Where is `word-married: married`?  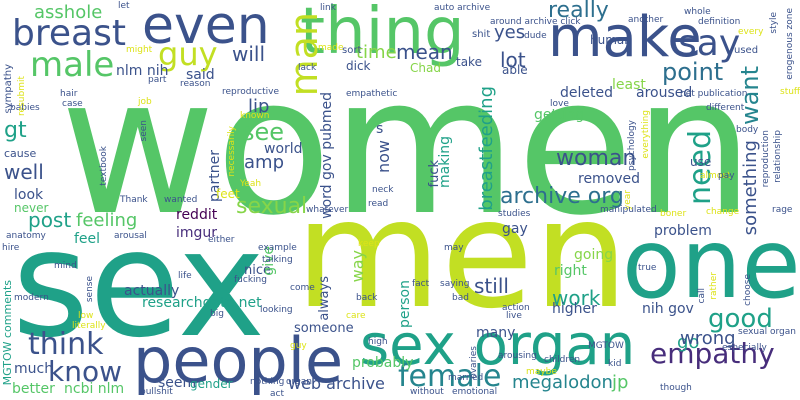
word-married: married is located at coordinates (466, 378).